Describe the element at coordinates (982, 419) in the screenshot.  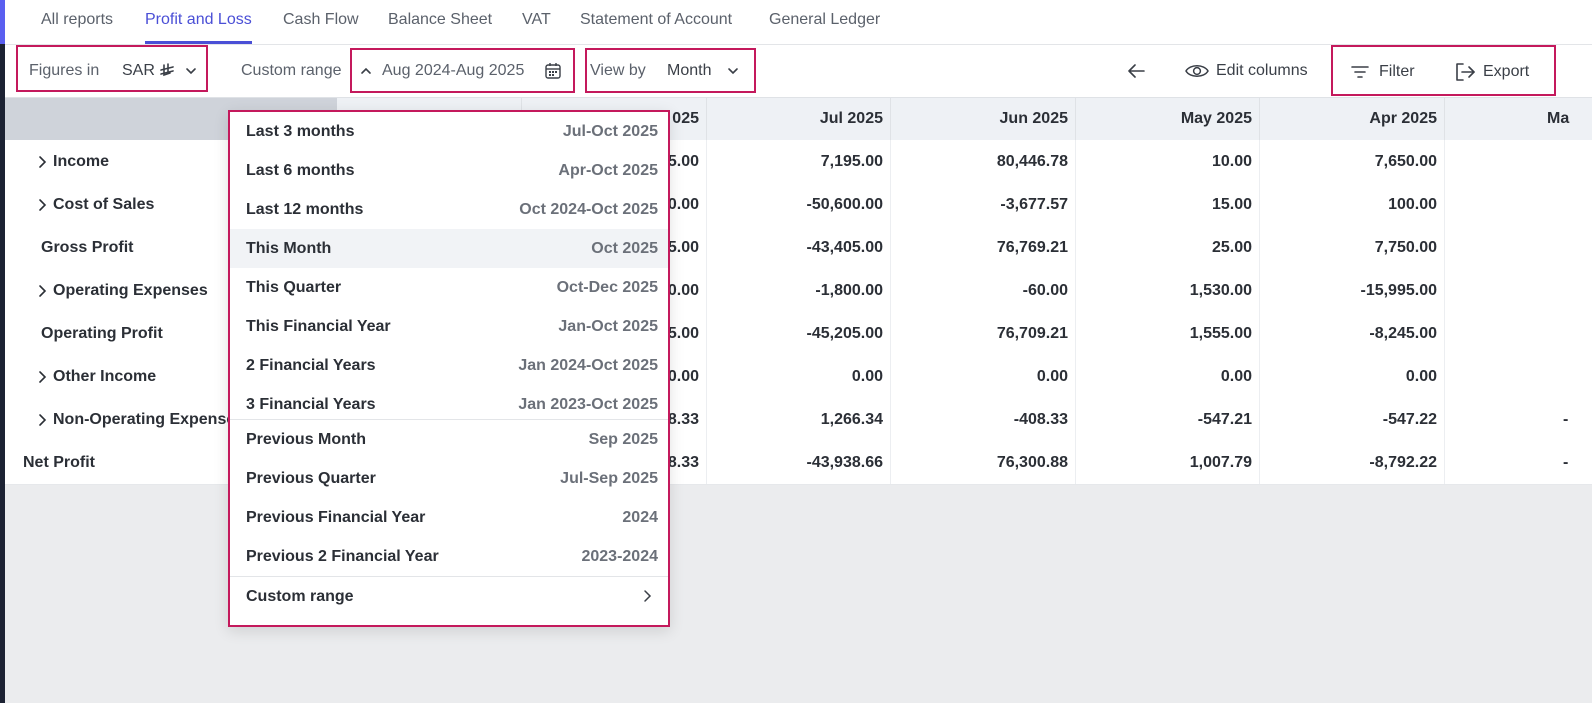
I see `table-cell: -408.33` at that location.